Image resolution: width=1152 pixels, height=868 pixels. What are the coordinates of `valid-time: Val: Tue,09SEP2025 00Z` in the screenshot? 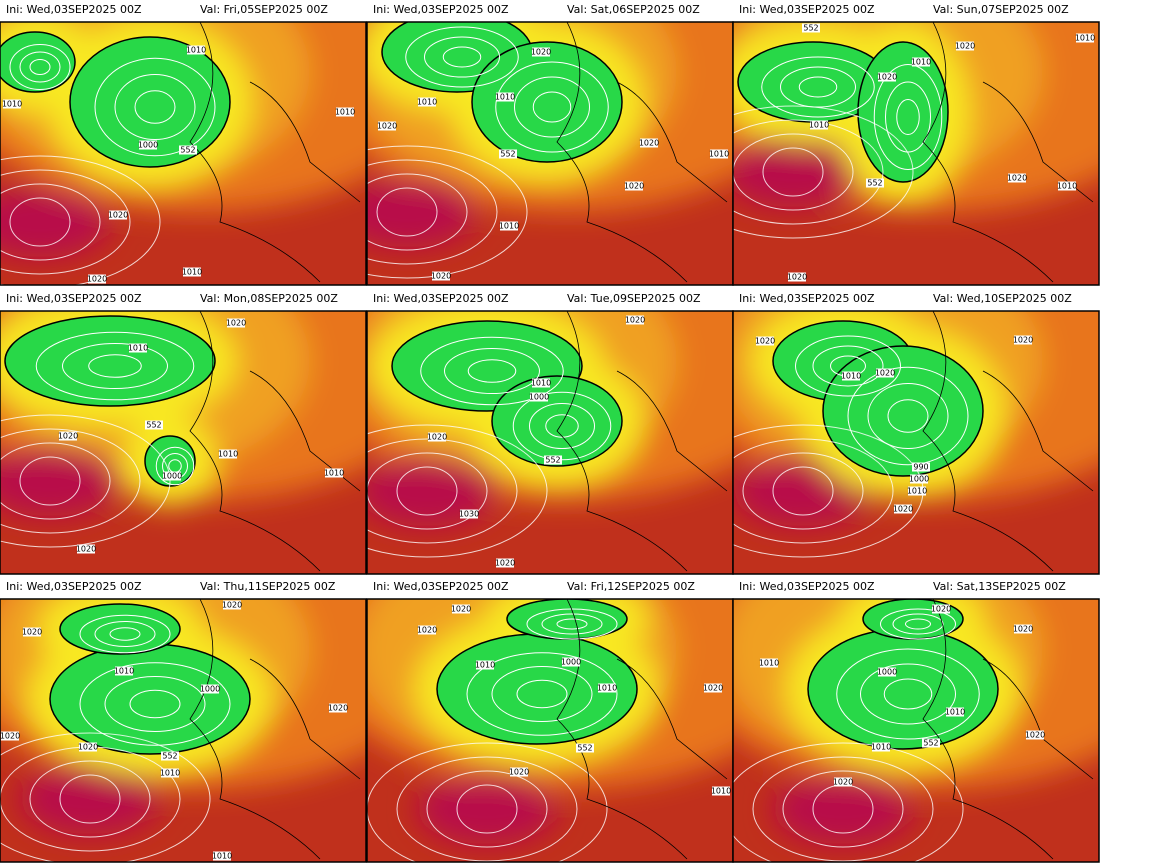 It's located at (634, 298).